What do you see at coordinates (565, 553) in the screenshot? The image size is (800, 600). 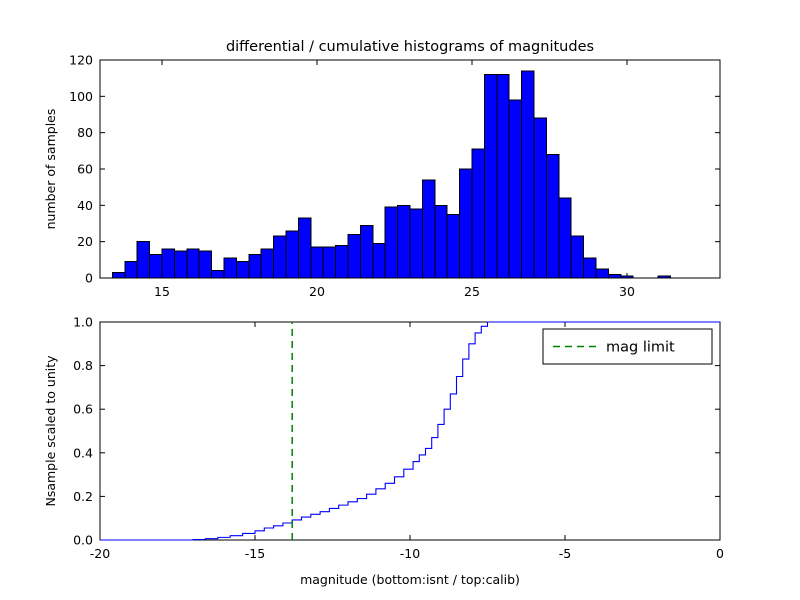 I see `x-tick-label: -5` at bounding box center [565, 553].